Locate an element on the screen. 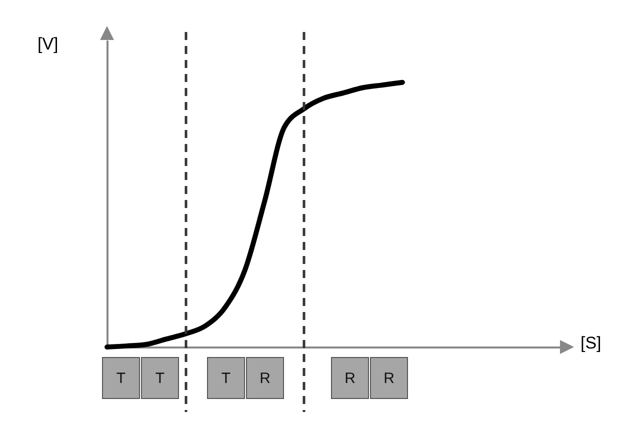 This screenshot has height=422, width=621. y-axis-title: [V] is located at coordinates (48, 44).